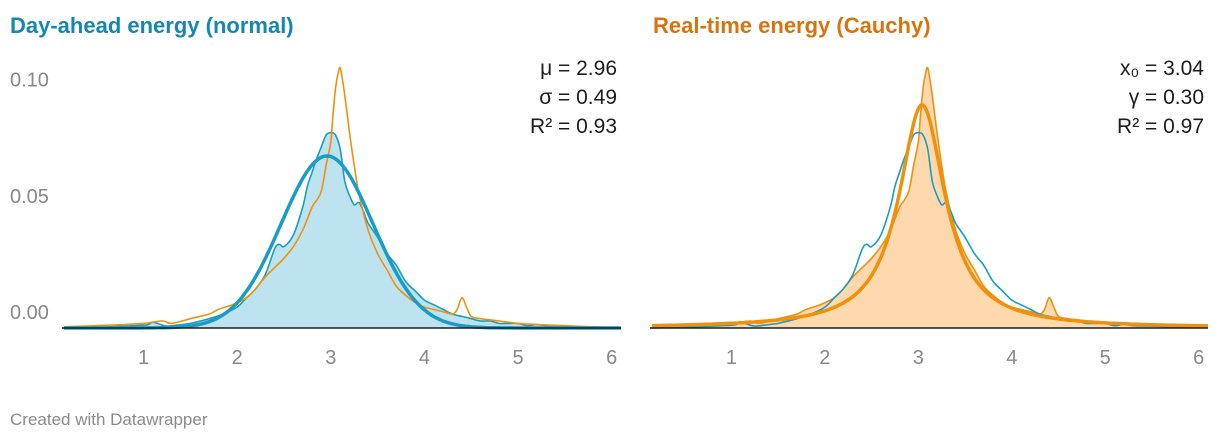 The image size is (1220, 446). What do you see at coordinates (29, 313) in the screenshot?
I see `y-tick-label: 0.00` at bounding box center [29, 313].